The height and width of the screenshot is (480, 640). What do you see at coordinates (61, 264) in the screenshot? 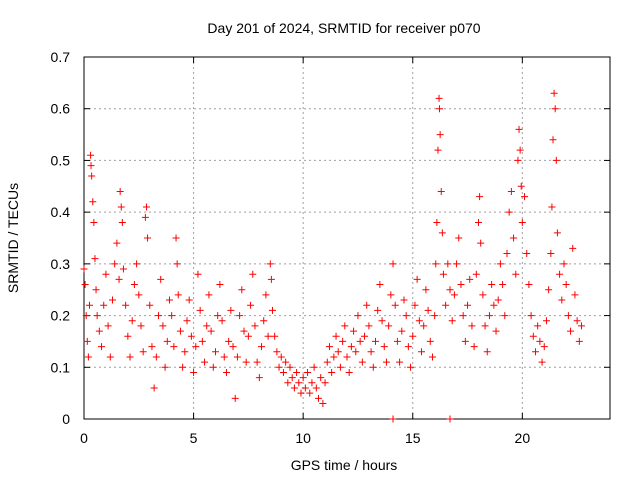
I see `y-tick-label: 0.3` at bounding box center [61, 264].